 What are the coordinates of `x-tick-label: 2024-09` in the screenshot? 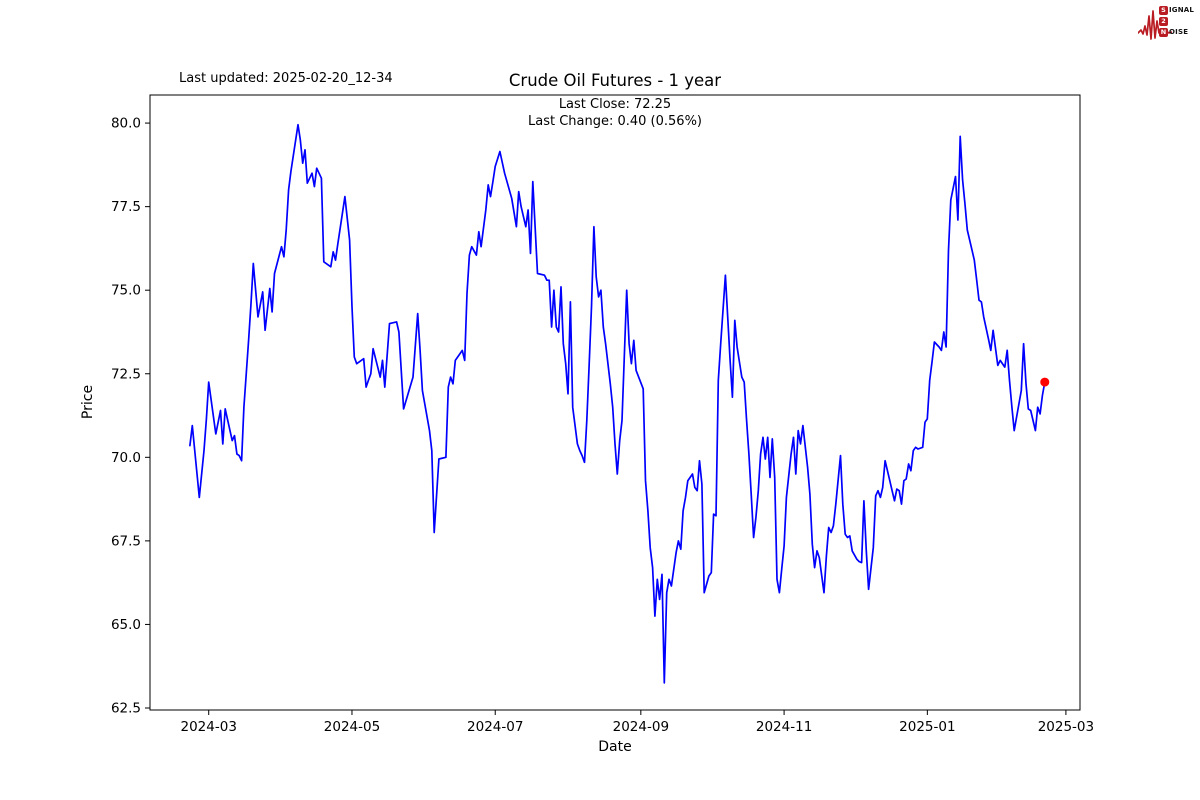 It's located at (641, 727).